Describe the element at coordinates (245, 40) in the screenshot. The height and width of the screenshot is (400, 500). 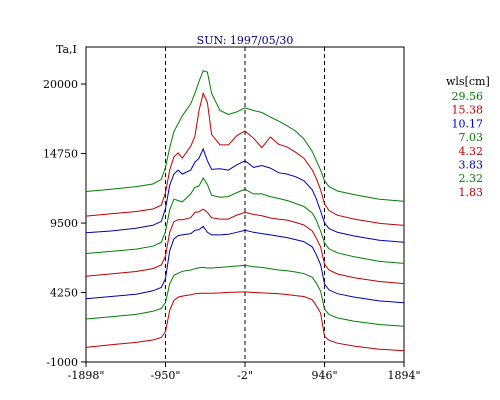
I see `chart-title: SUN: 1997/05/30` at that location.